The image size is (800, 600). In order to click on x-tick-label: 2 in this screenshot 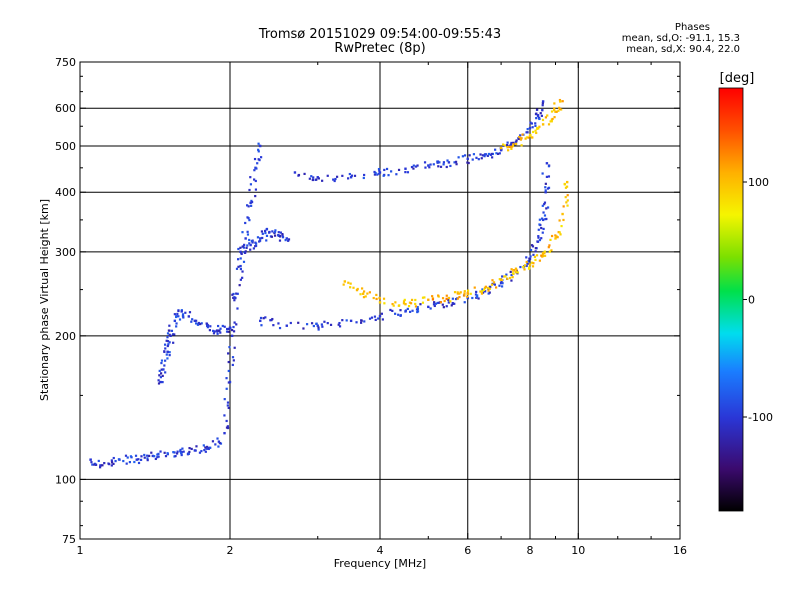, I will do `click(230, 550)`.